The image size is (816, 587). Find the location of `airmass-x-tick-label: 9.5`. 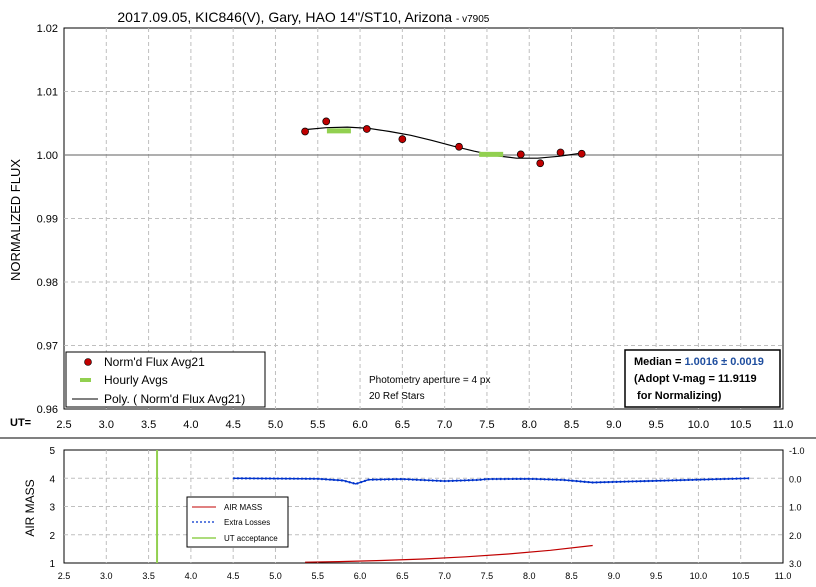

airmass-x-tick-label: 9.5 is located at coordinates (656, 576).